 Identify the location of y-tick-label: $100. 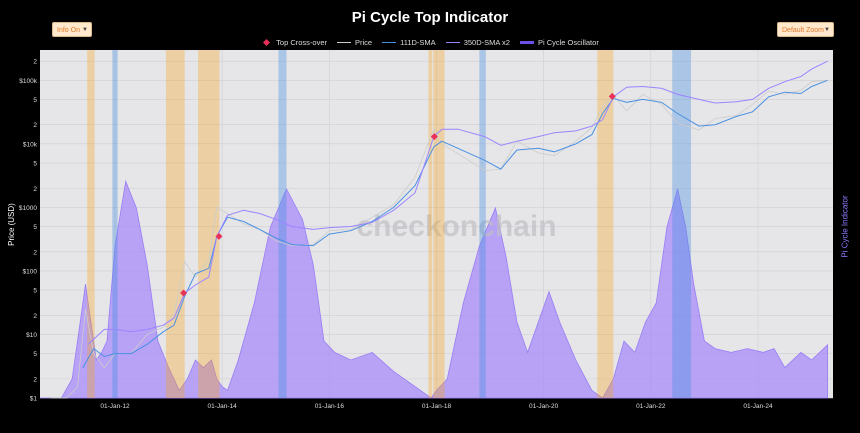
(30, 271).